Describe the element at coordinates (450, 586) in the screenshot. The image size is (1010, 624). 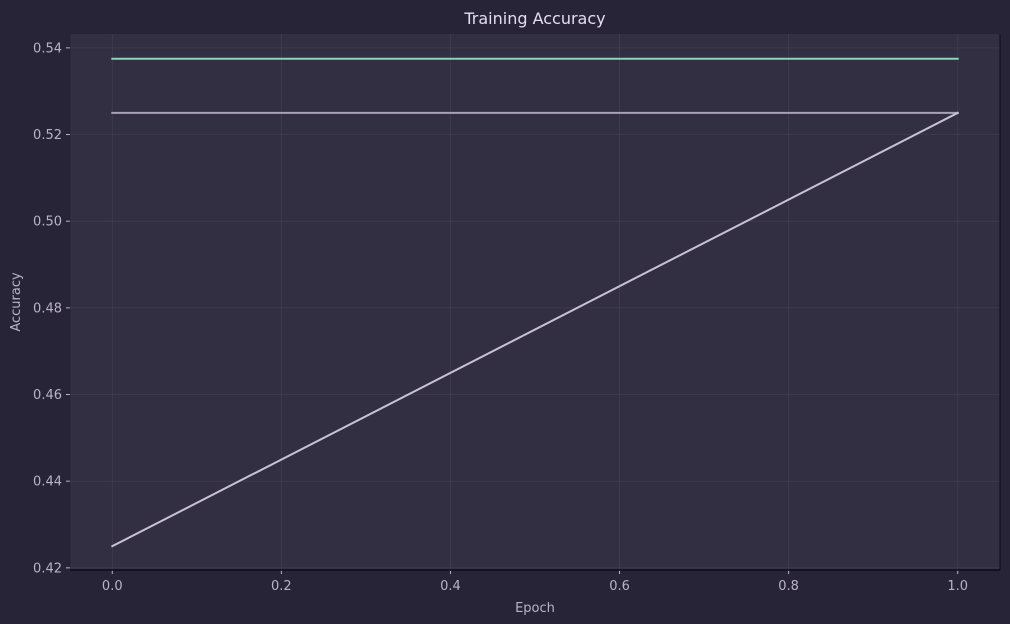
I see `x-tick-label: 0.4` at that location.